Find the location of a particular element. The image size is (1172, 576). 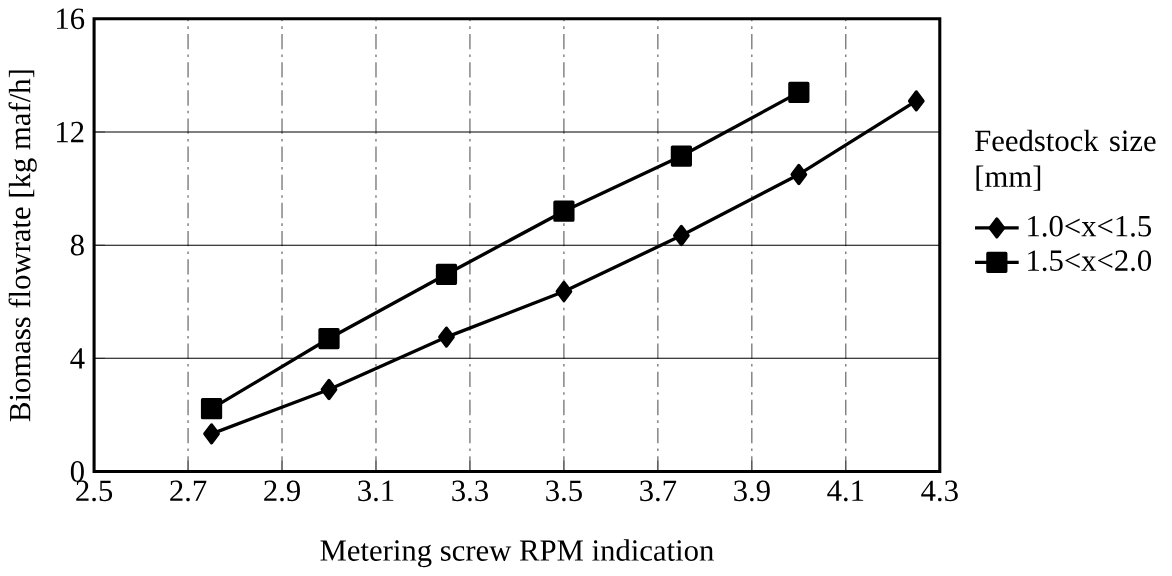

x-tick-label: 3.1 is located at coordinates (376, 491).